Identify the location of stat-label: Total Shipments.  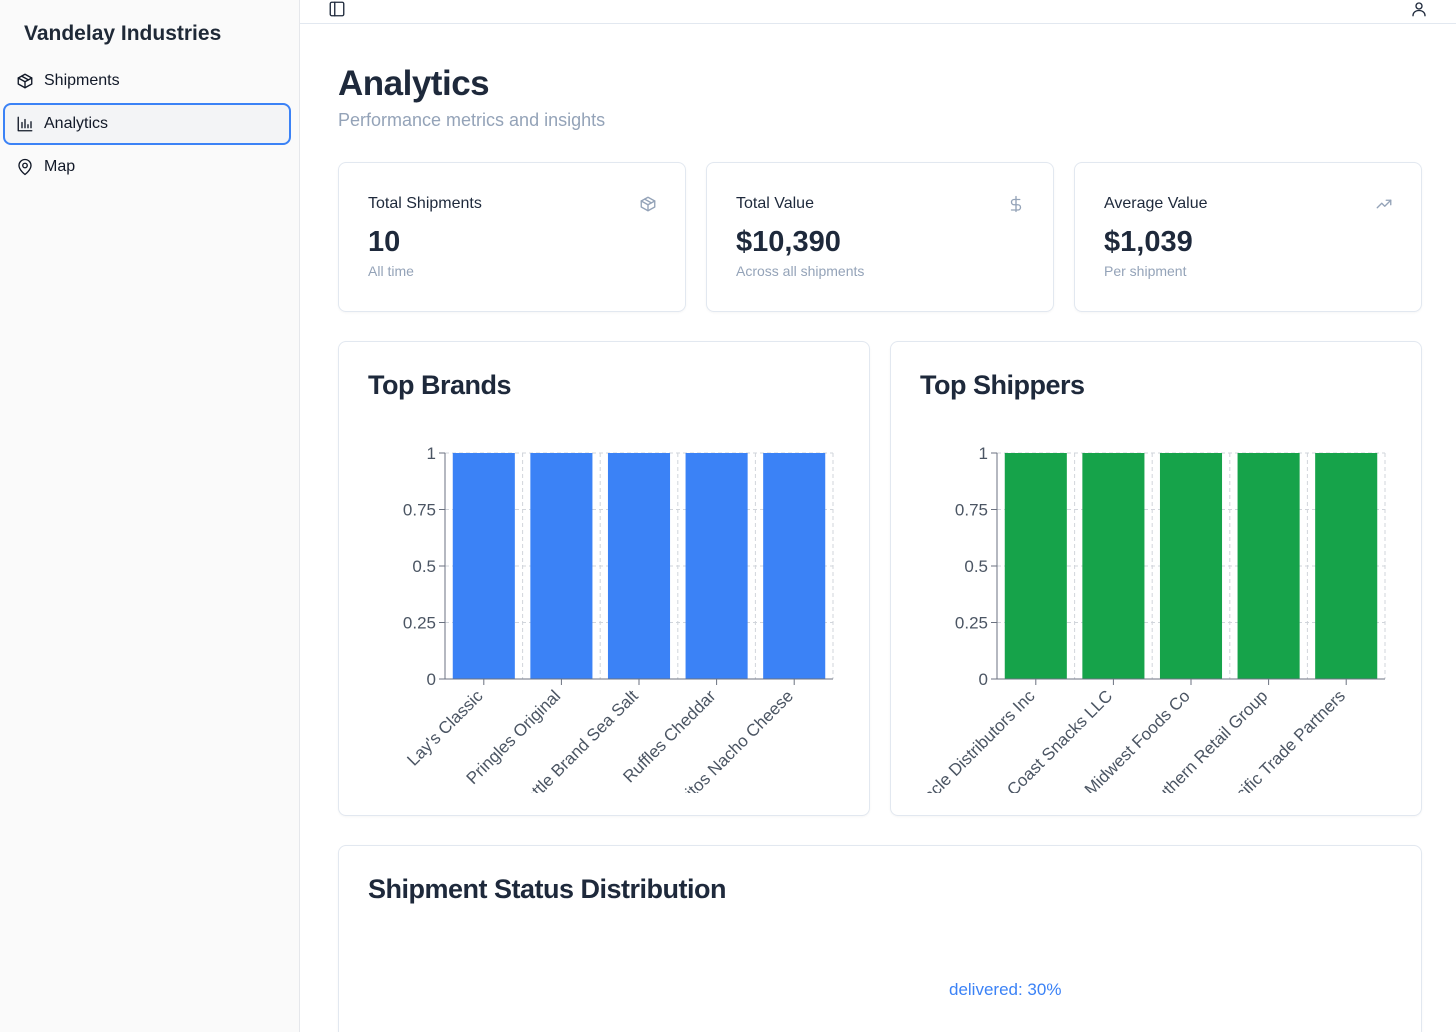
(425, 203).